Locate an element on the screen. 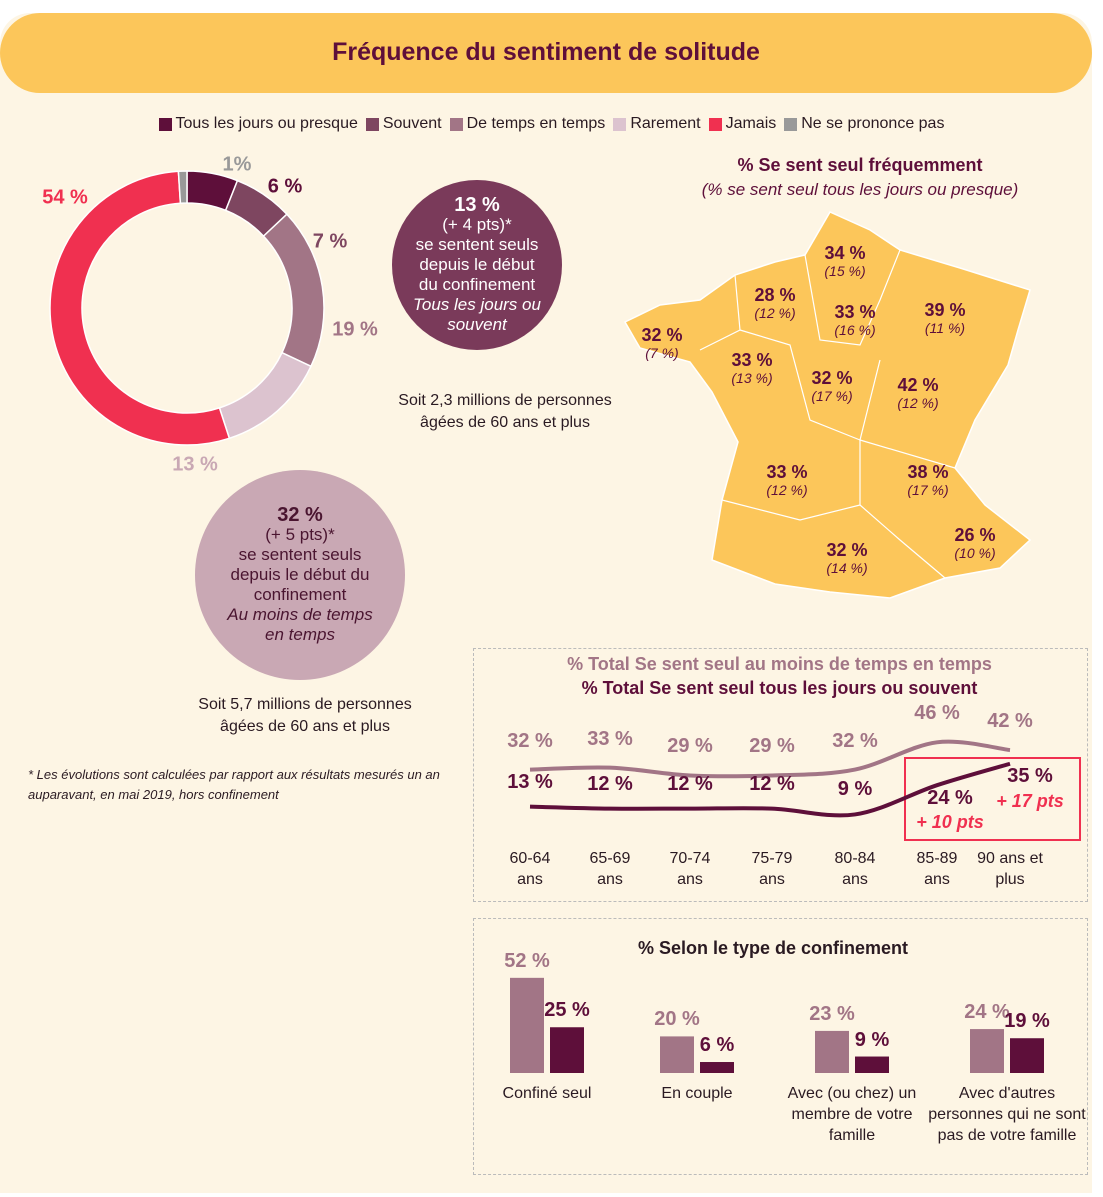 The image size is (1103, 1197). change: (+ 4 pts)* is located at coordinates (477, 224).